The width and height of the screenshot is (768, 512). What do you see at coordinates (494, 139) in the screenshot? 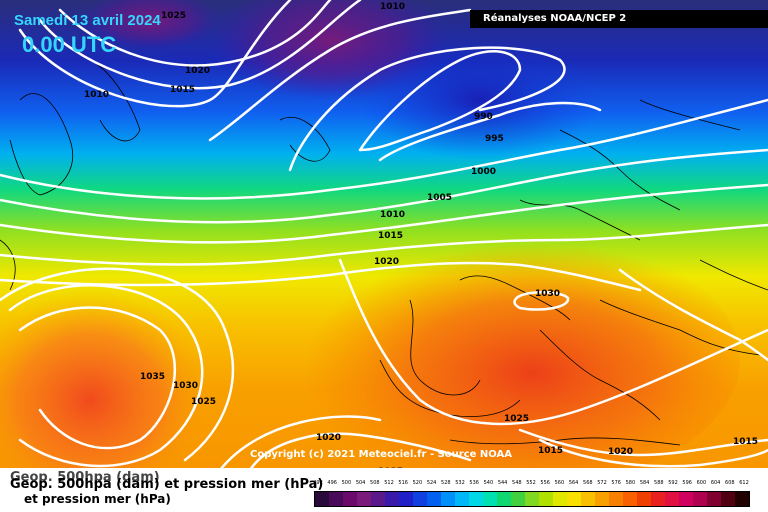
I see `isobar-label: 995` at bounding box center [494, 139].